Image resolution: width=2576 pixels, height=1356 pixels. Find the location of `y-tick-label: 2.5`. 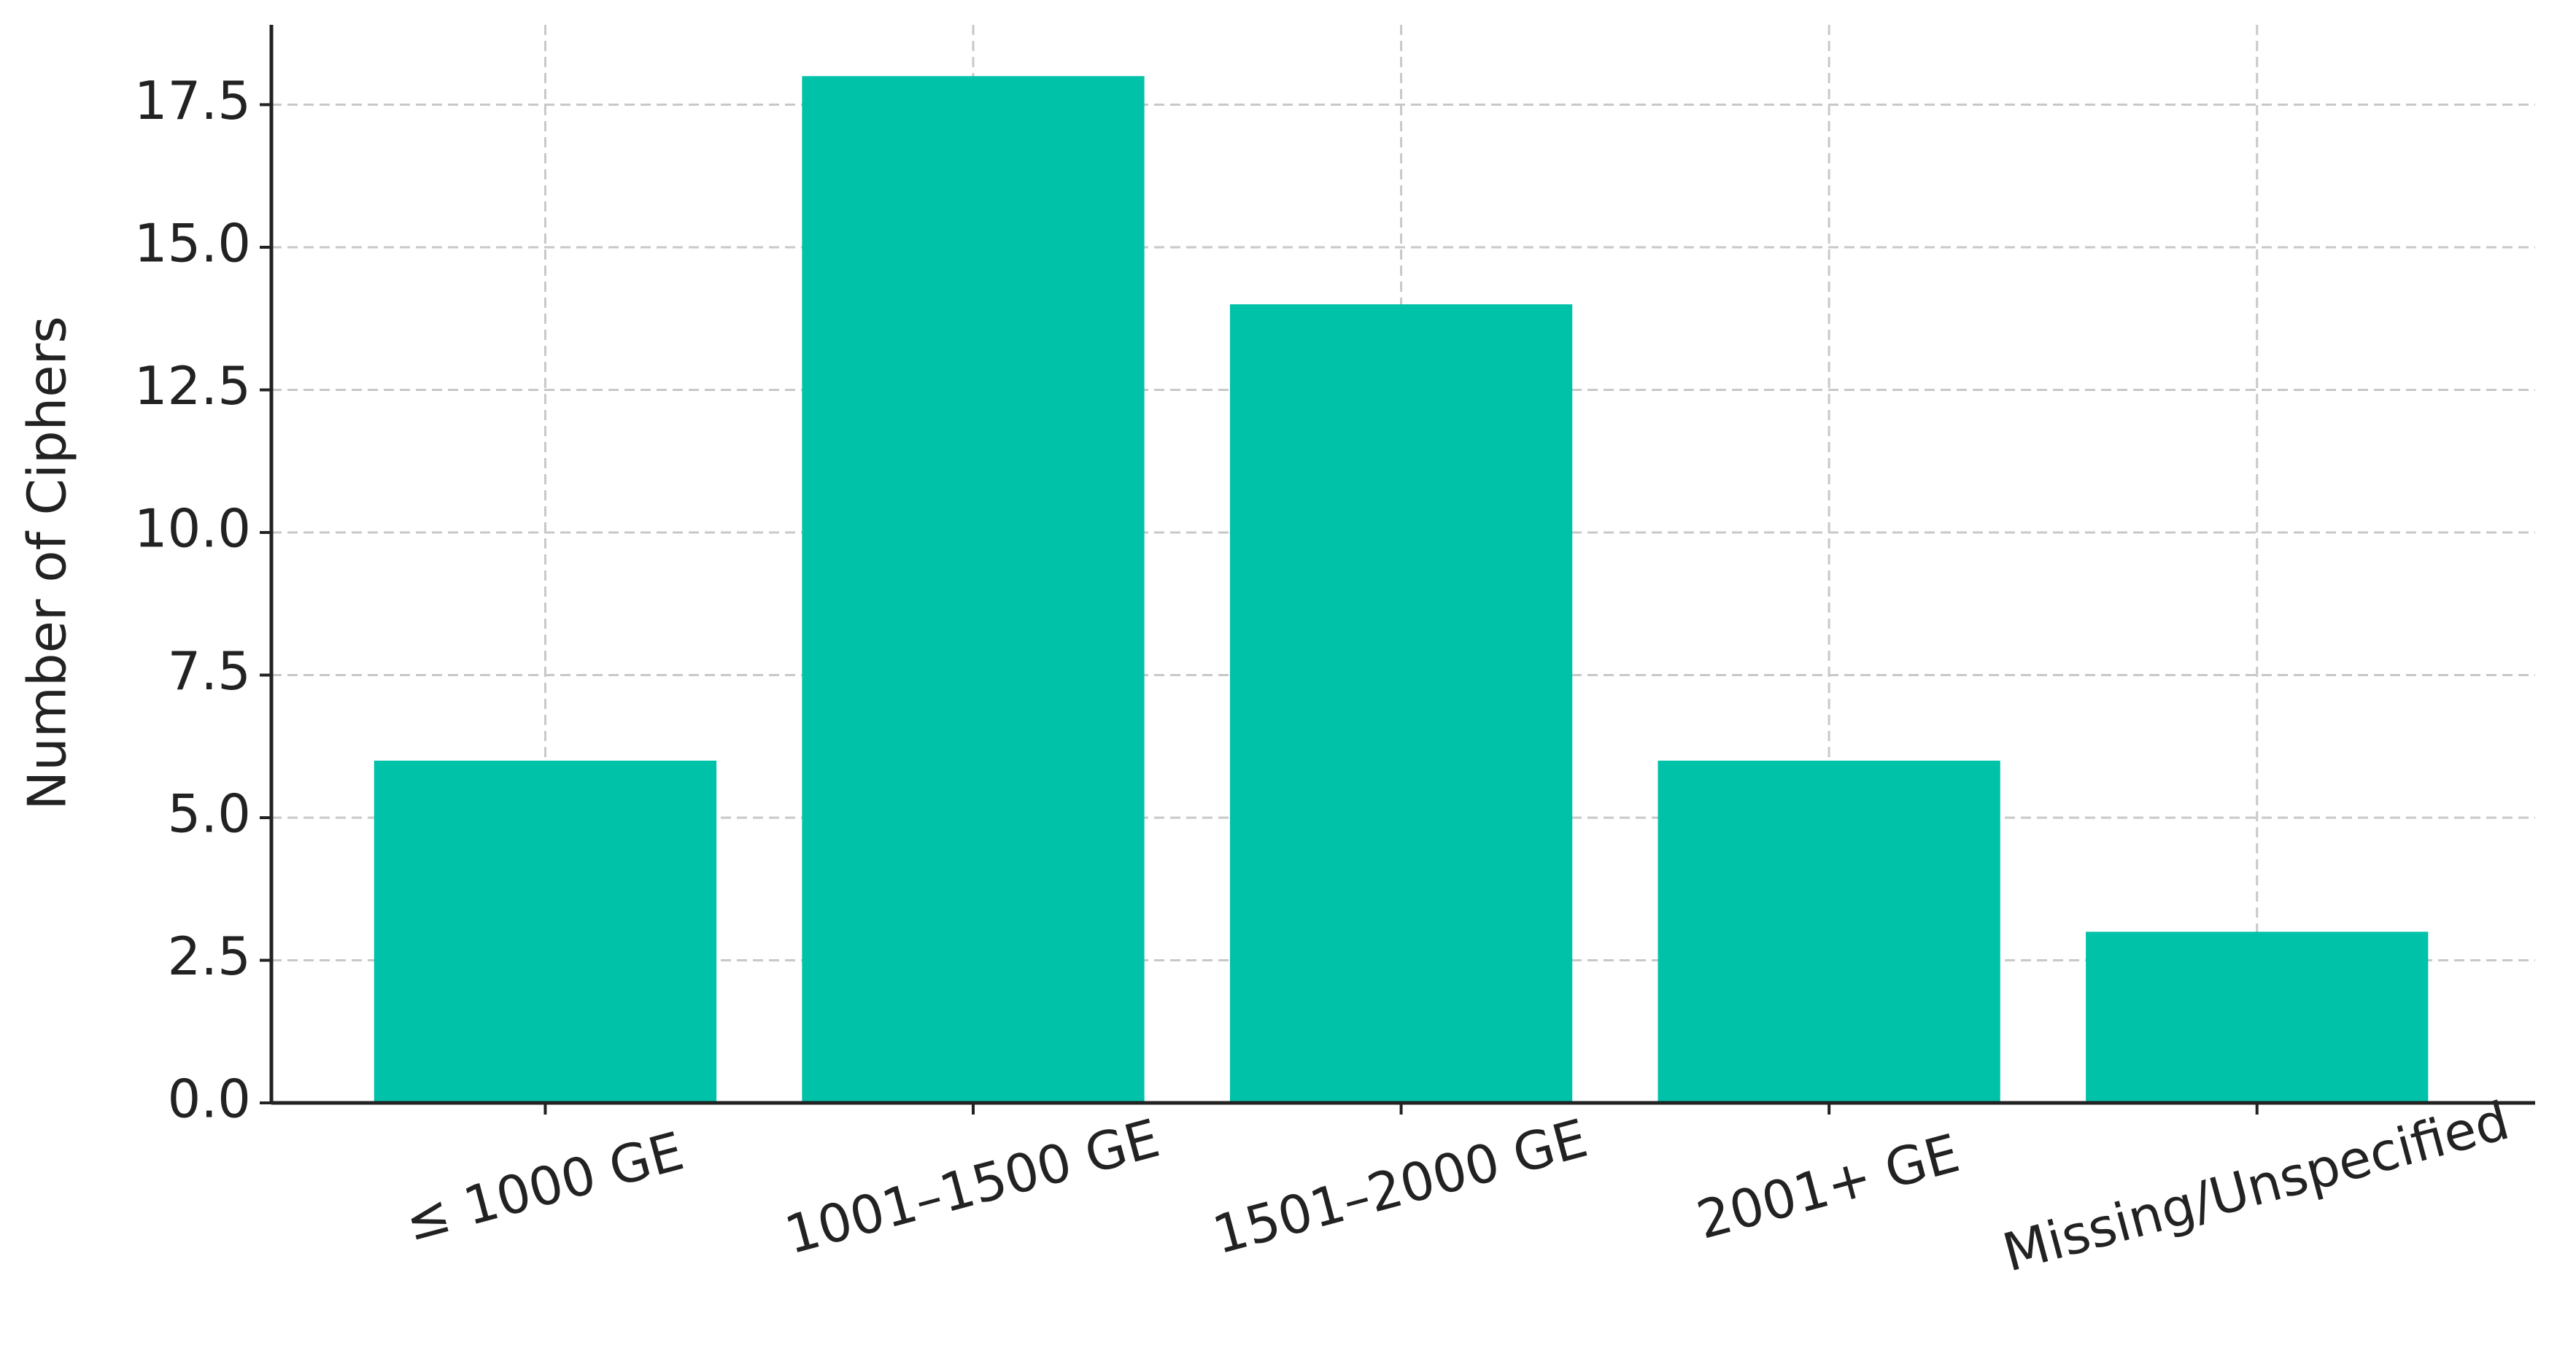

y-tick-label: 2.5 is located at coordinates (209, 957).